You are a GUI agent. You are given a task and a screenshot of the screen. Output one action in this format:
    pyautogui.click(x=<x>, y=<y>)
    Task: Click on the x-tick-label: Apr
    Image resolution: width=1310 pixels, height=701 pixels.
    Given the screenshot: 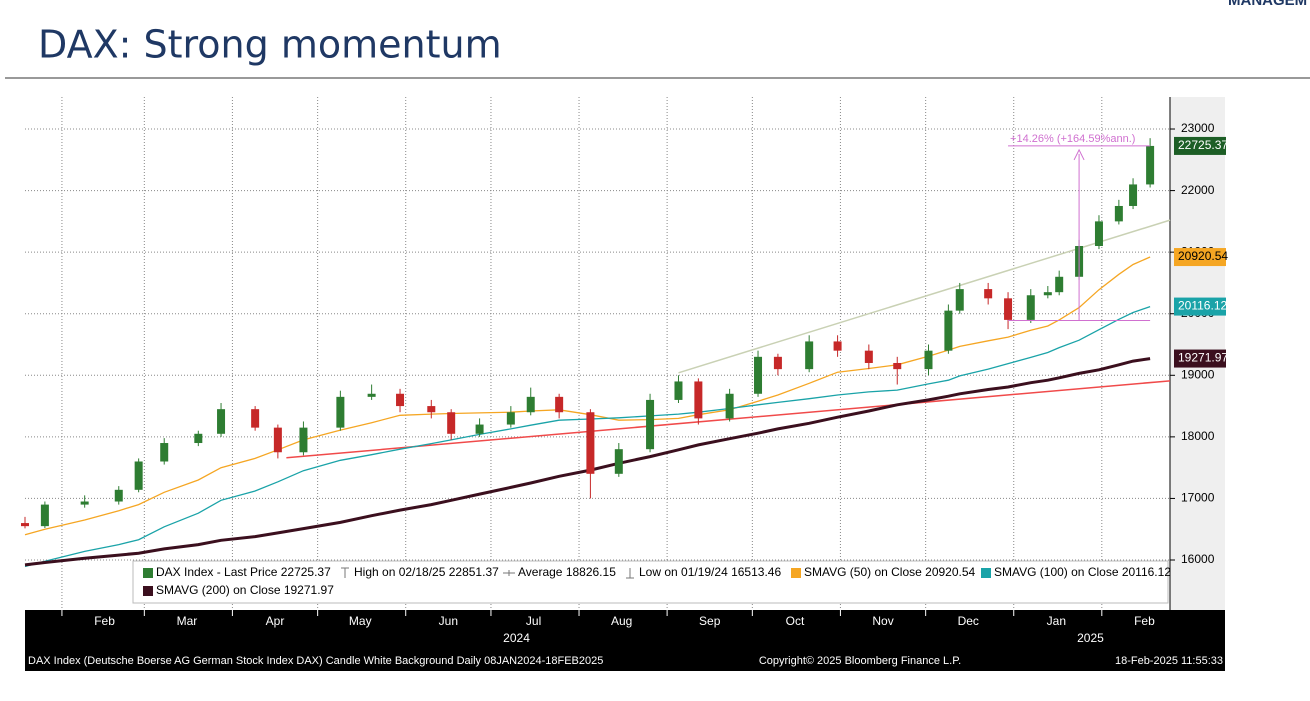 What is the action you would take?
    pyautogui.click(x=275, y=621)
    